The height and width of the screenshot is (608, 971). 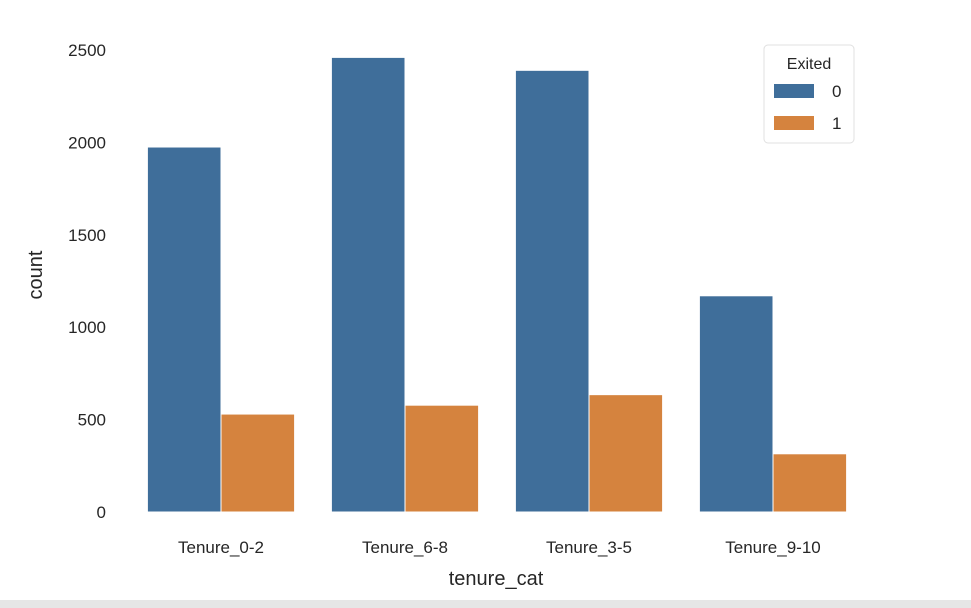 I want to click on y-tick-label: 500, so click(x=92, y=420).